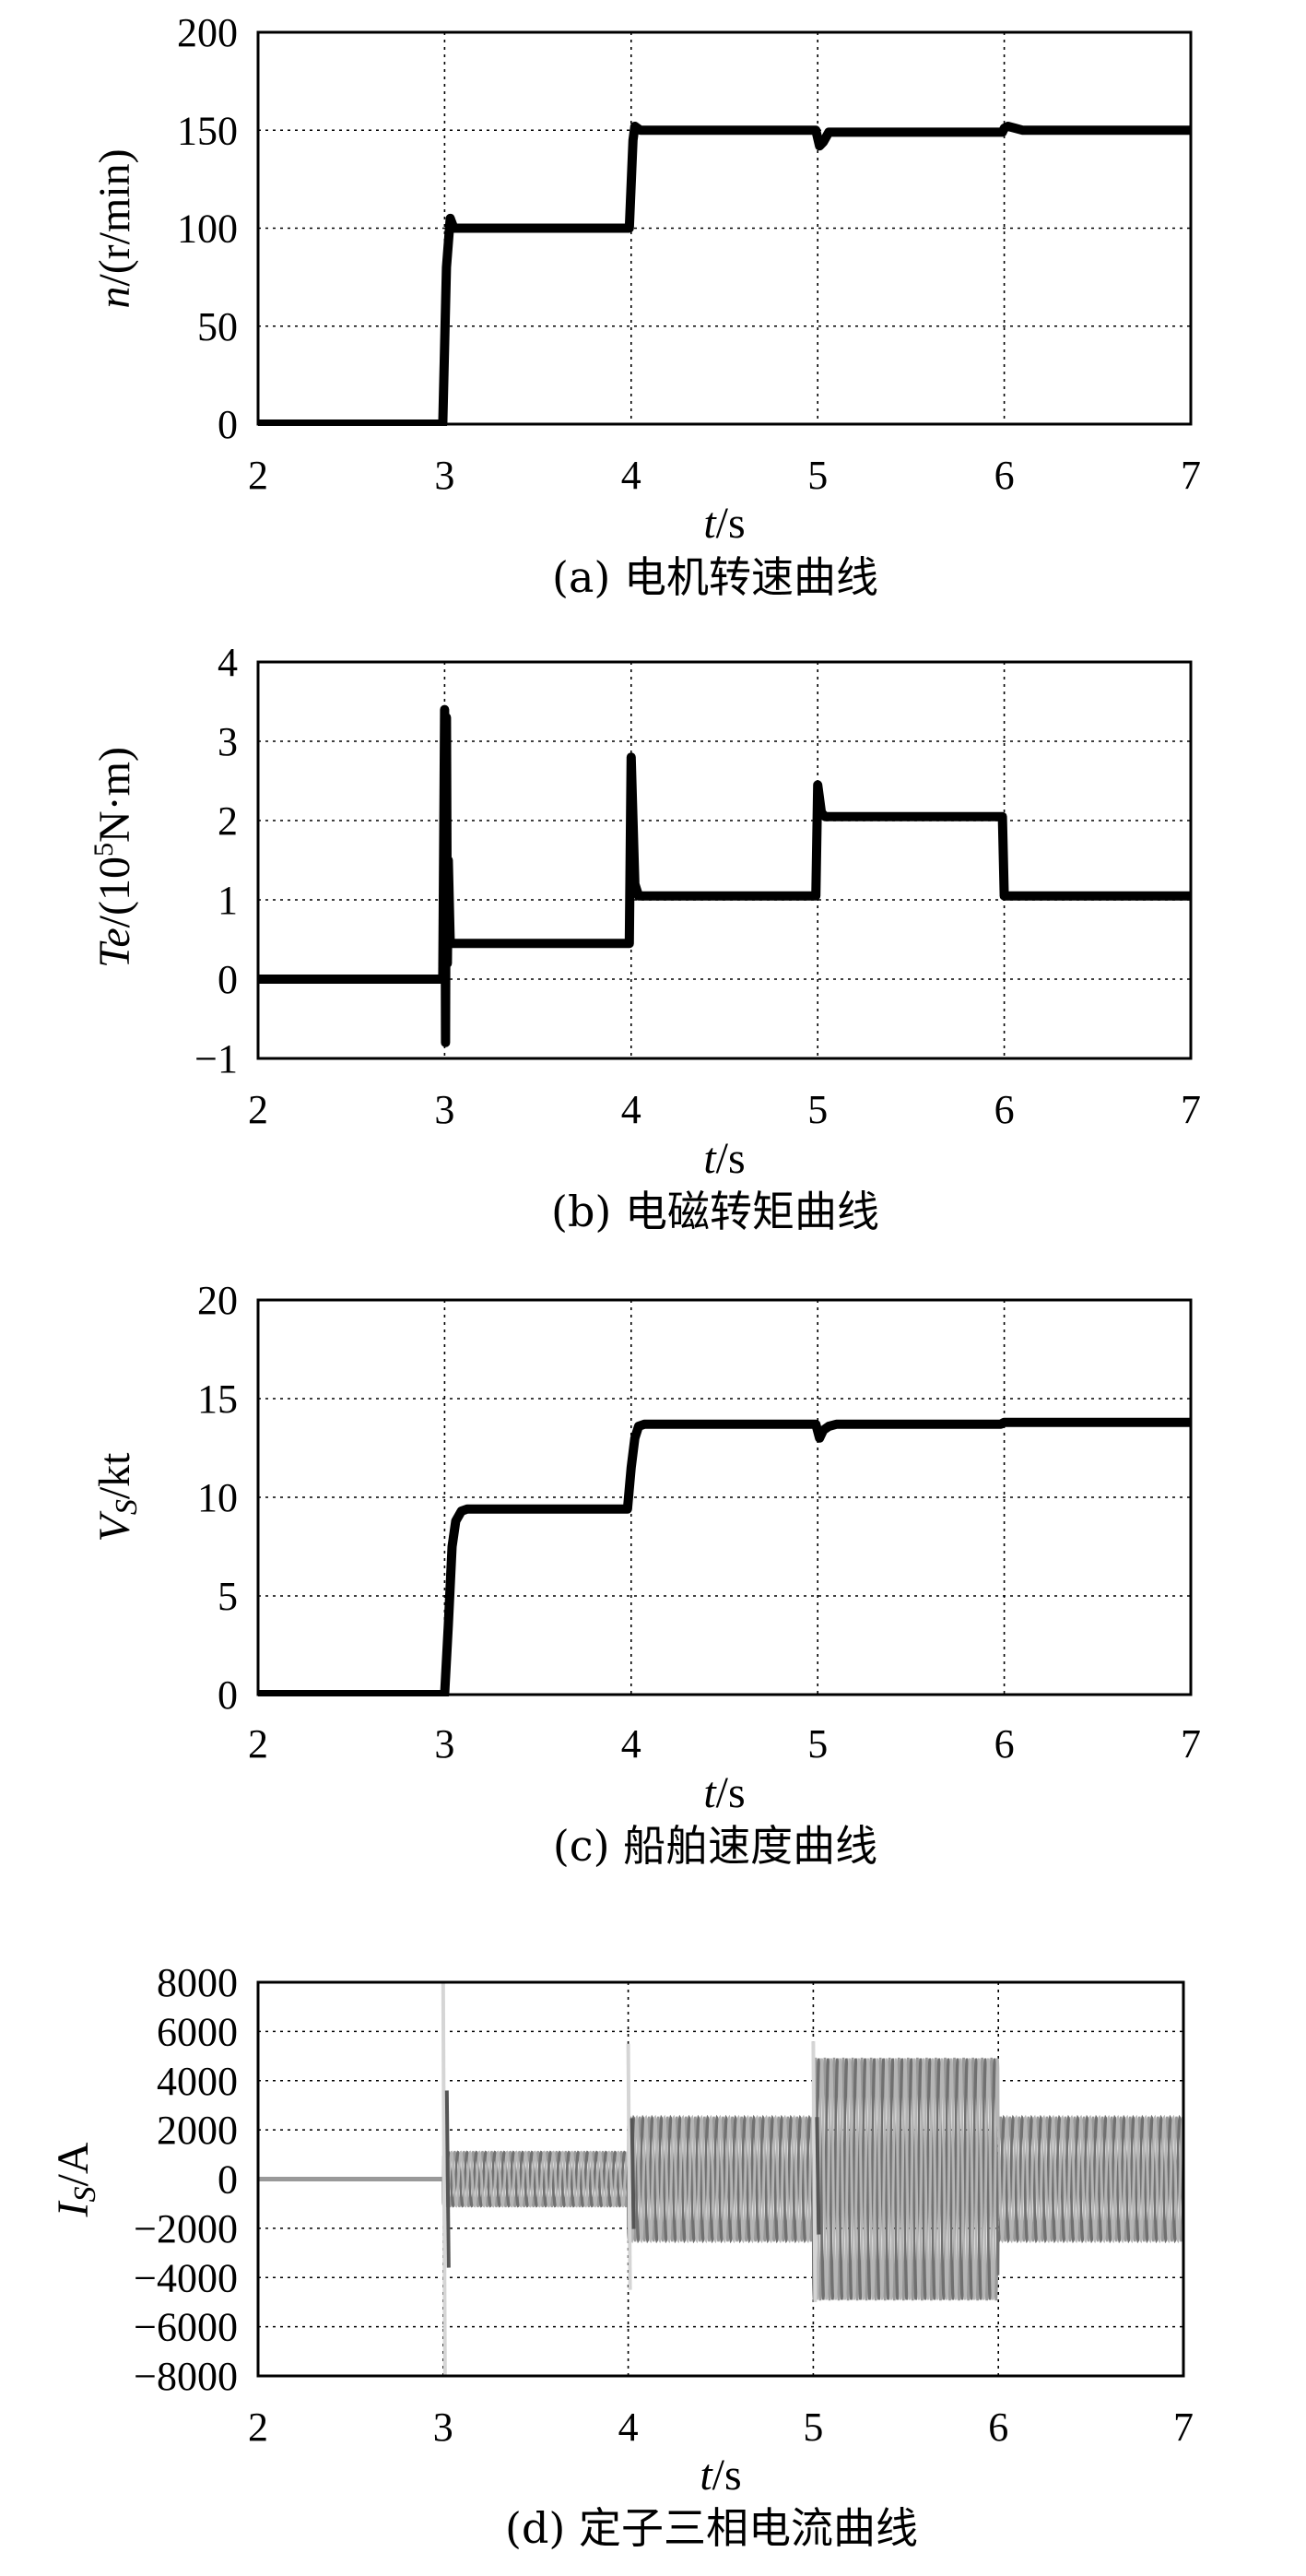  Describe the element at coordinates (218, 1300) in the screenshot. I see `y-tick-label: 20` at that location.